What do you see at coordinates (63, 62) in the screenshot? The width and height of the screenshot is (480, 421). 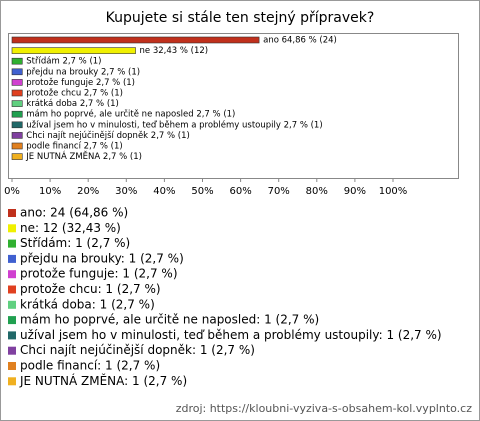 I see `value-label: Střídám 2,7 % (1)` at bounding box center [63, 62].